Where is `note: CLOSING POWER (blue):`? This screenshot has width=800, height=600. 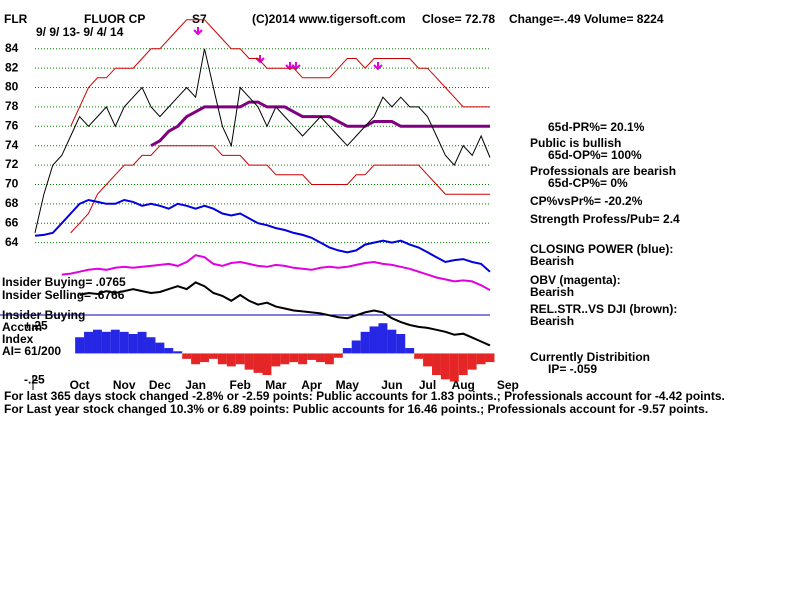
note: CLOSING POWER (blue): is located at coordinates (601, 249).